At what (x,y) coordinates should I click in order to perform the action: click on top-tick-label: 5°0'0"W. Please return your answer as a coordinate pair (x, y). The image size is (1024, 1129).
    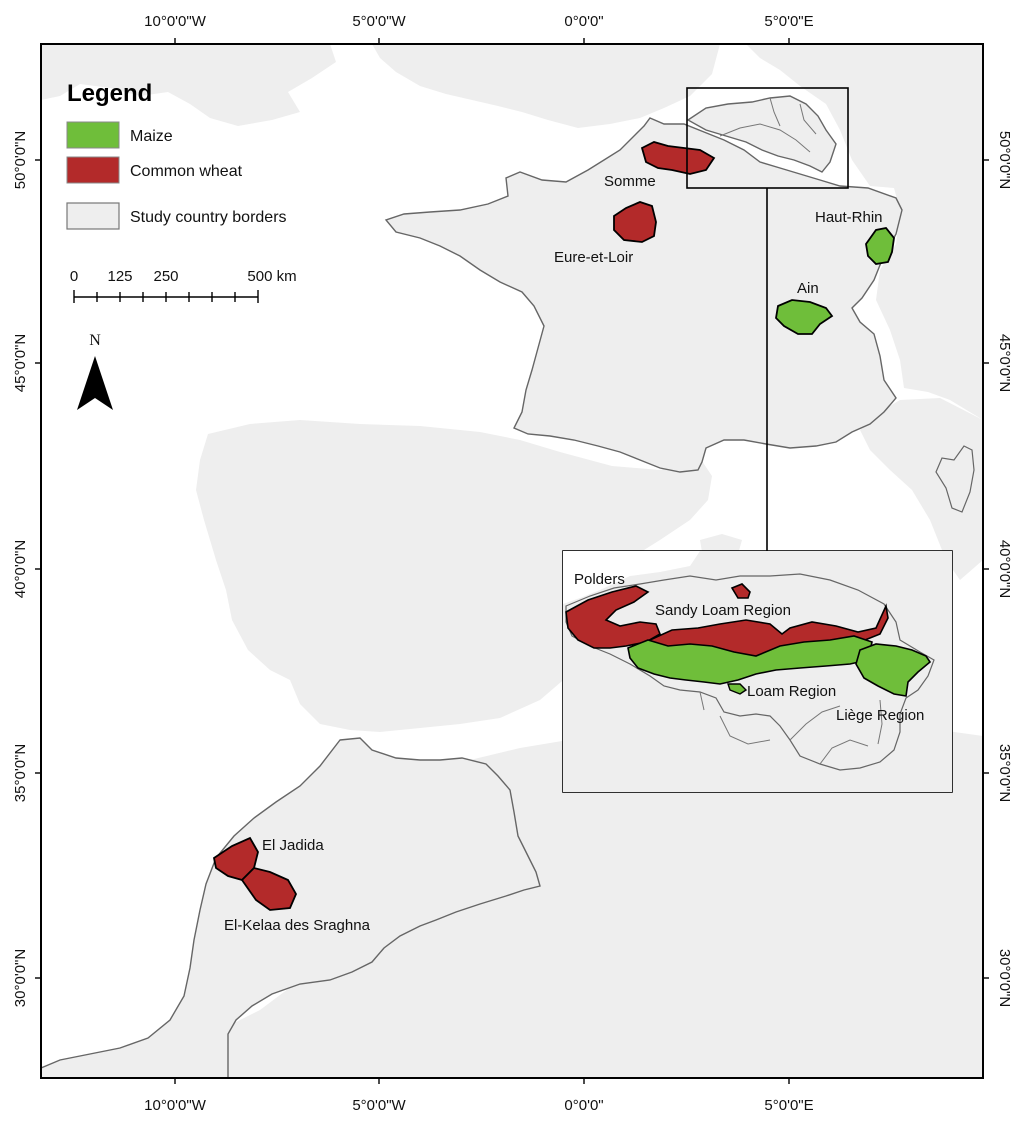
    Looking at the image, I should click on (379, 21).